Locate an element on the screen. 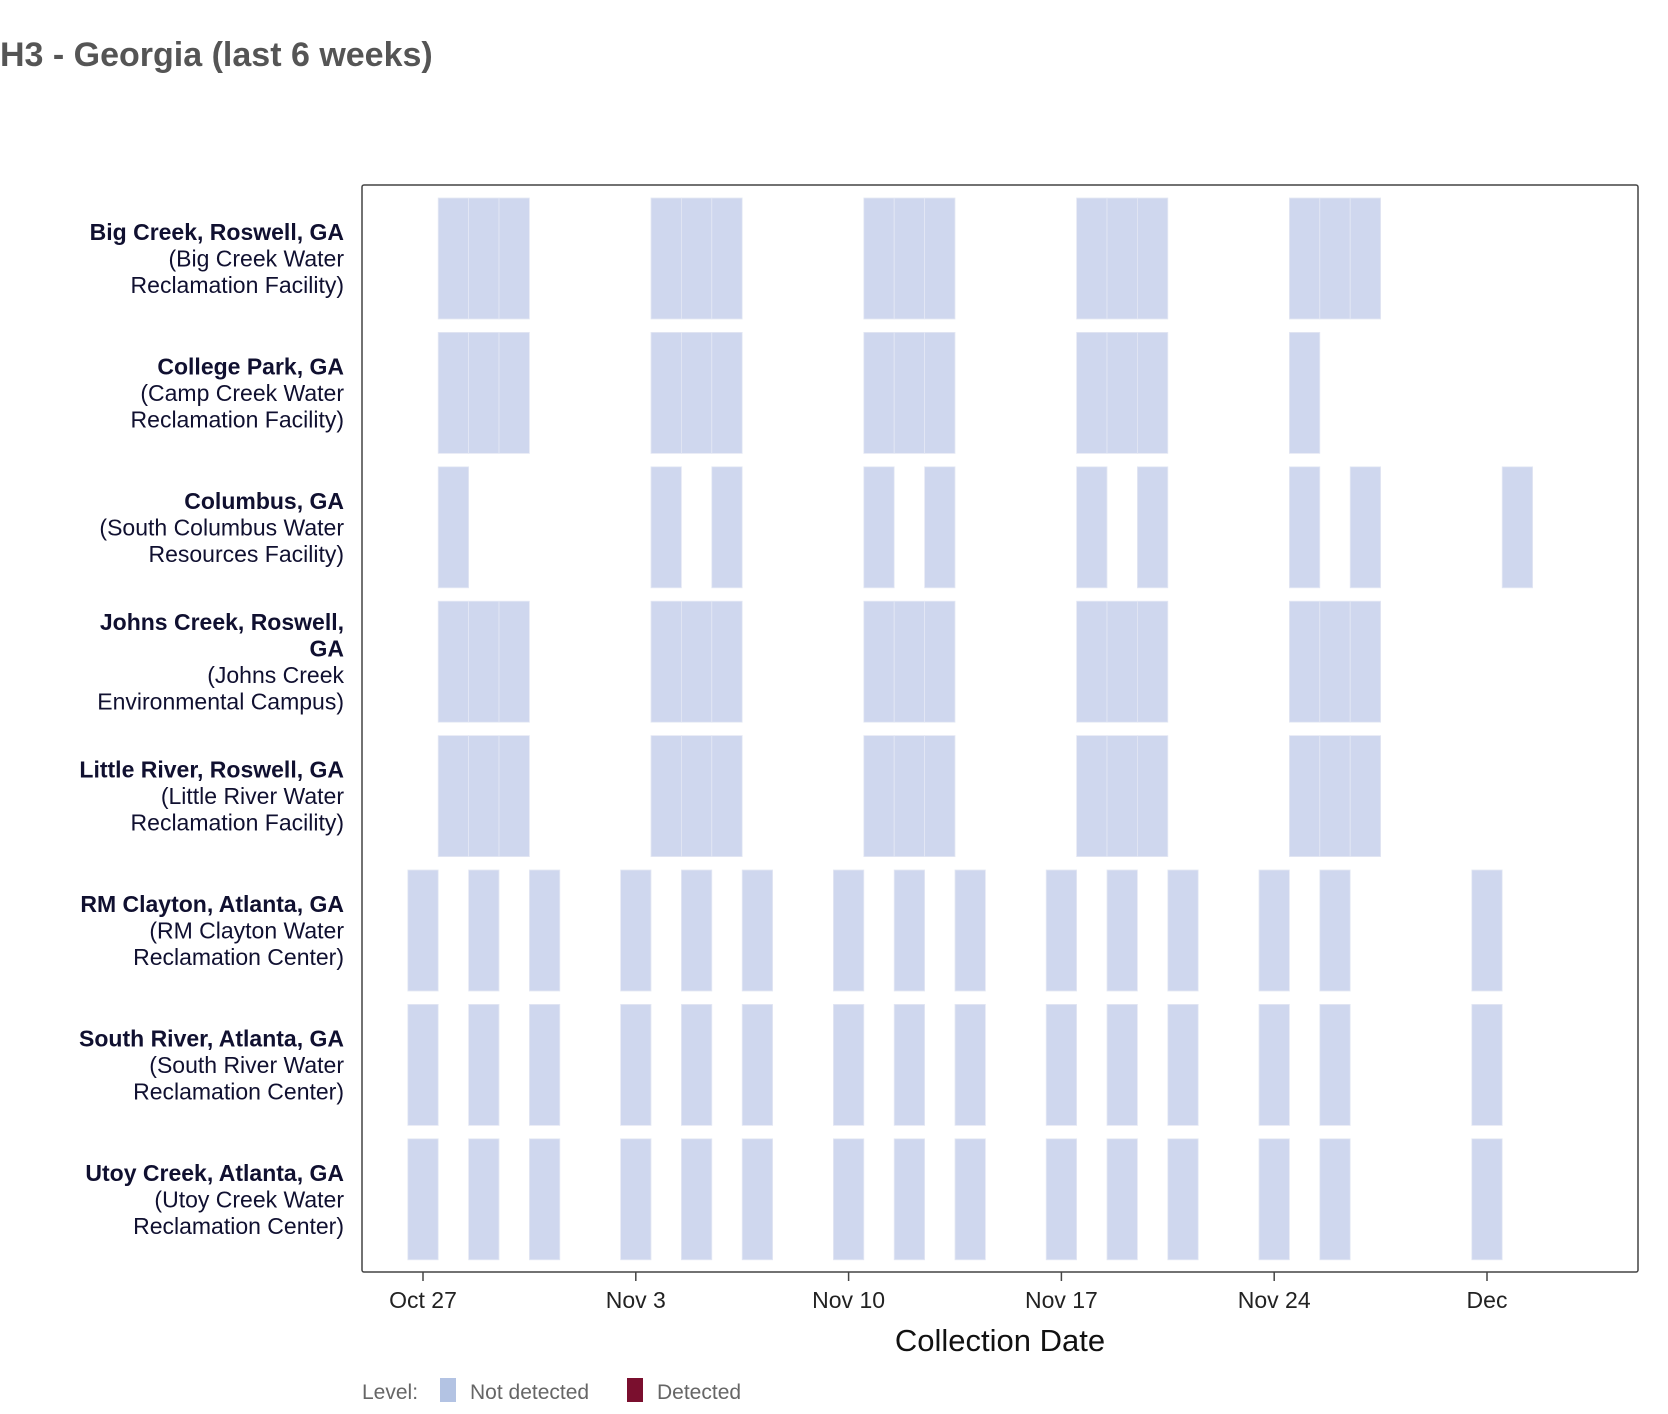  site-name-label: Columbus, GA is located at coordinates (264, 501).